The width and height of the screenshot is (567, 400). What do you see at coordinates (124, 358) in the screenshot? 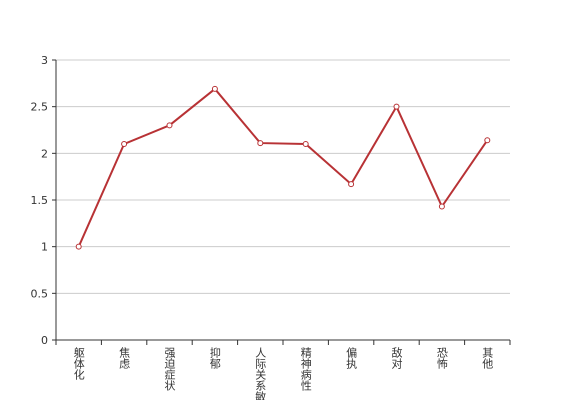
I see `x-tick-label: 焦虑` at bounding box center [124, 358].